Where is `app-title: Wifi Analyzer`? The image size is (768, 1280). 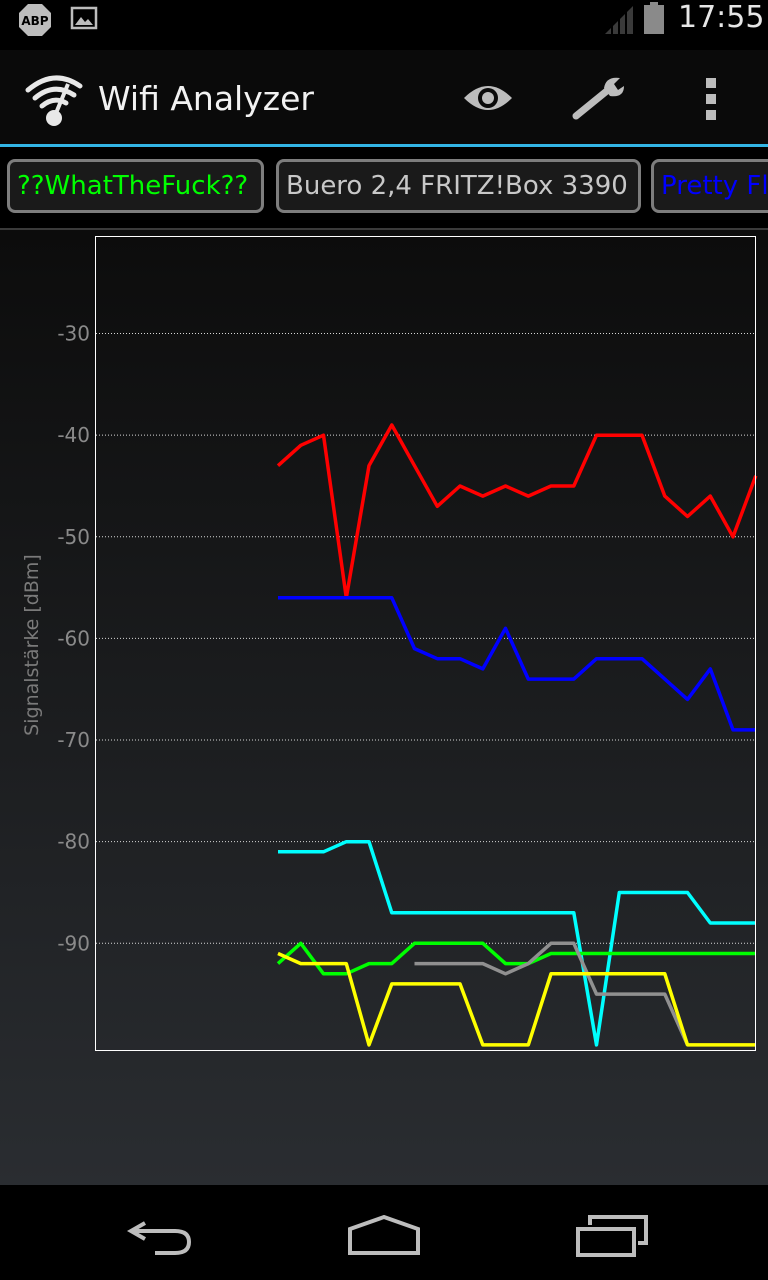
app-title: Wifi Analyzer is located at coordinates (206, 98).